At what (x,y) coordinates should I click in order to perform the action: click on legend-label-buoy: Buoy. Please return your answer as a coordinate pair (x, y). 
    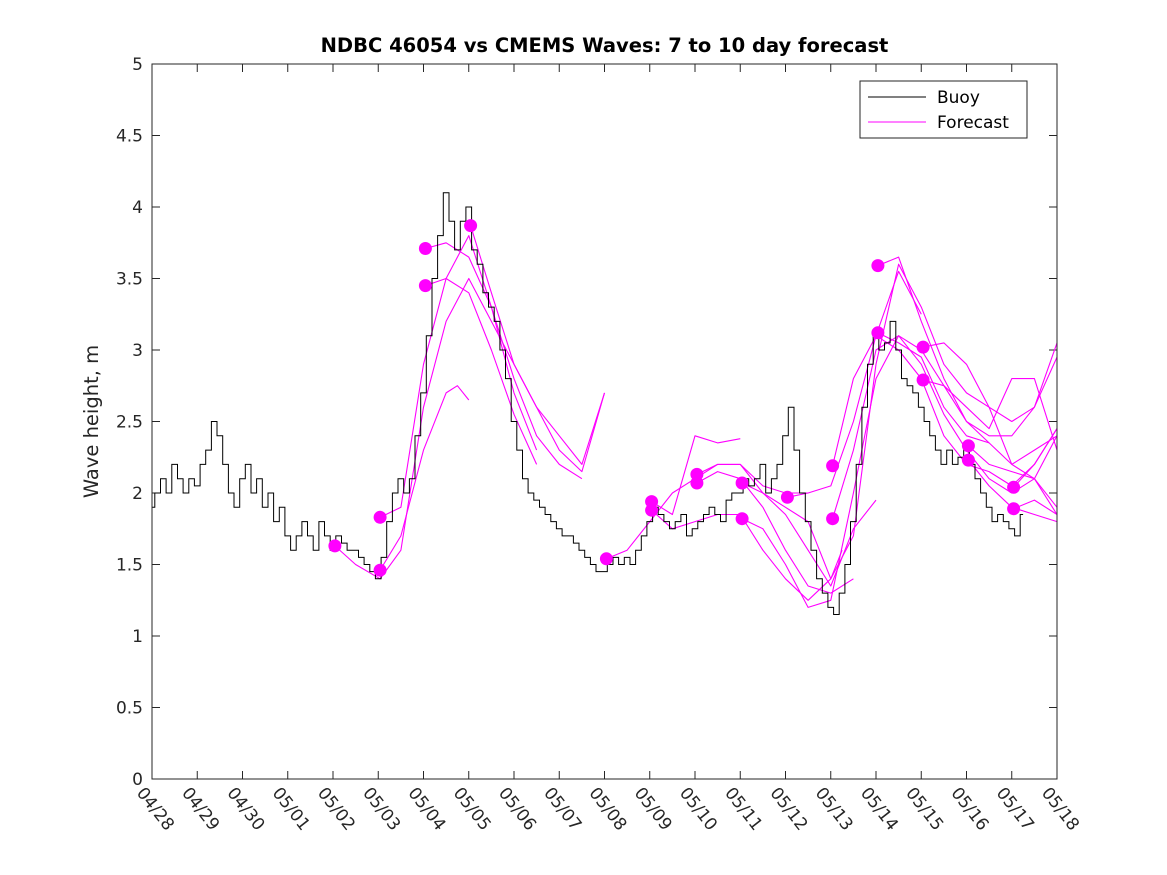
    Looking at the image, I should click on (958, 98).